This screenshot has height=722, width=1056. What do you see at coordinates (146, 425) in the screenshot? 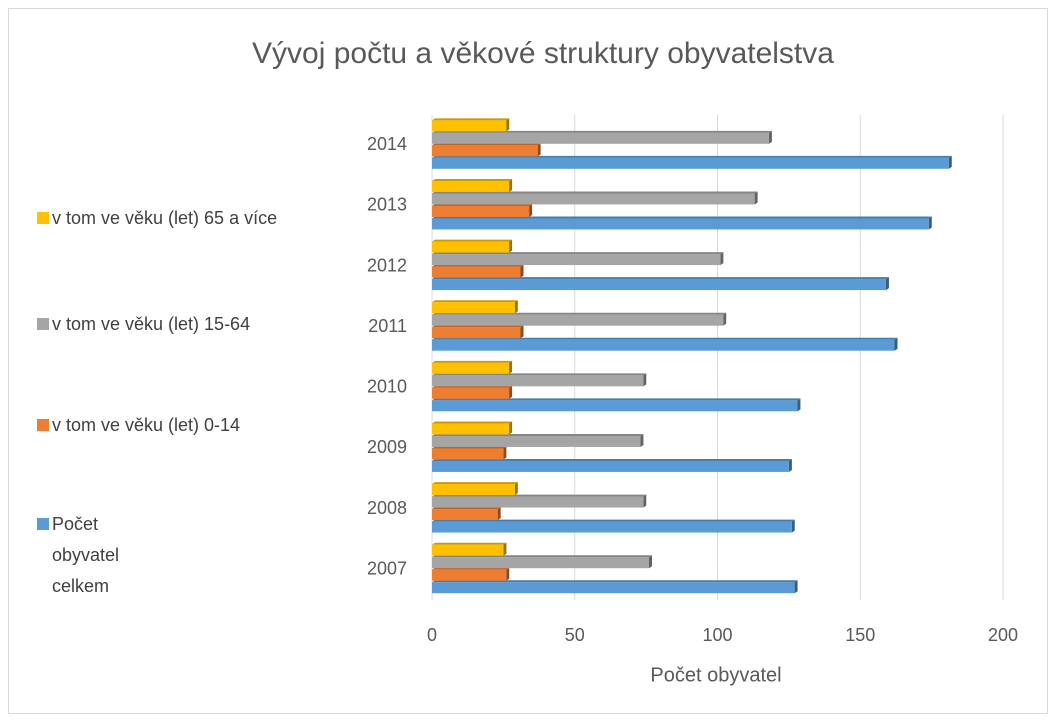
I see `legend-label: v tom ve věku (let) 0-14` at bounding box center [146, 425].